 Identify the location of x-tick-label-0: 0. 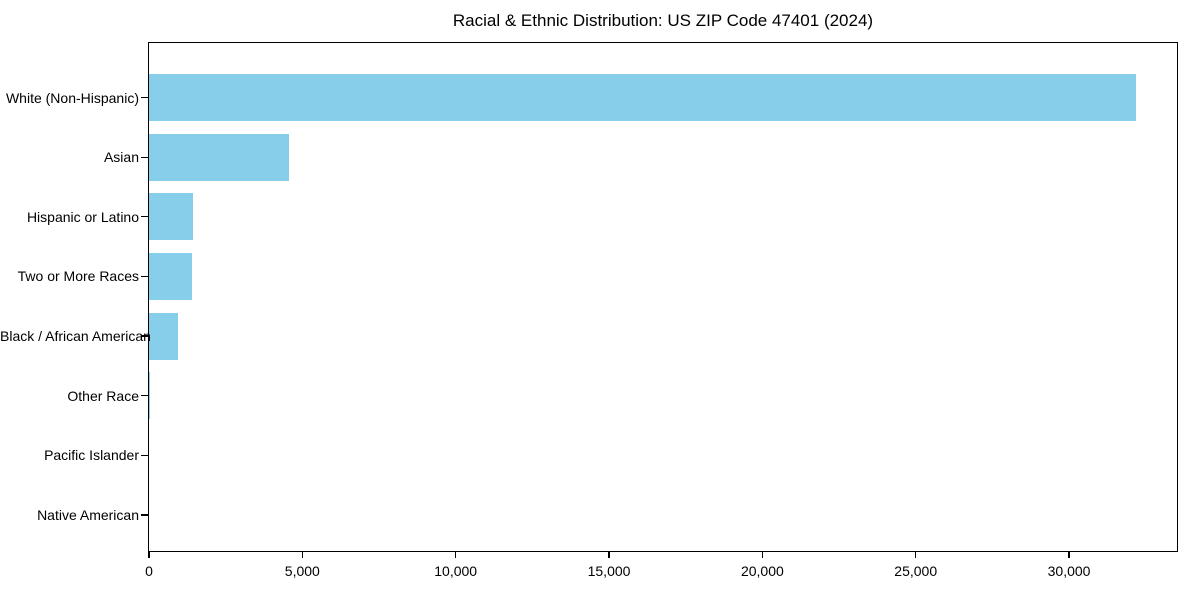
(149, 571).